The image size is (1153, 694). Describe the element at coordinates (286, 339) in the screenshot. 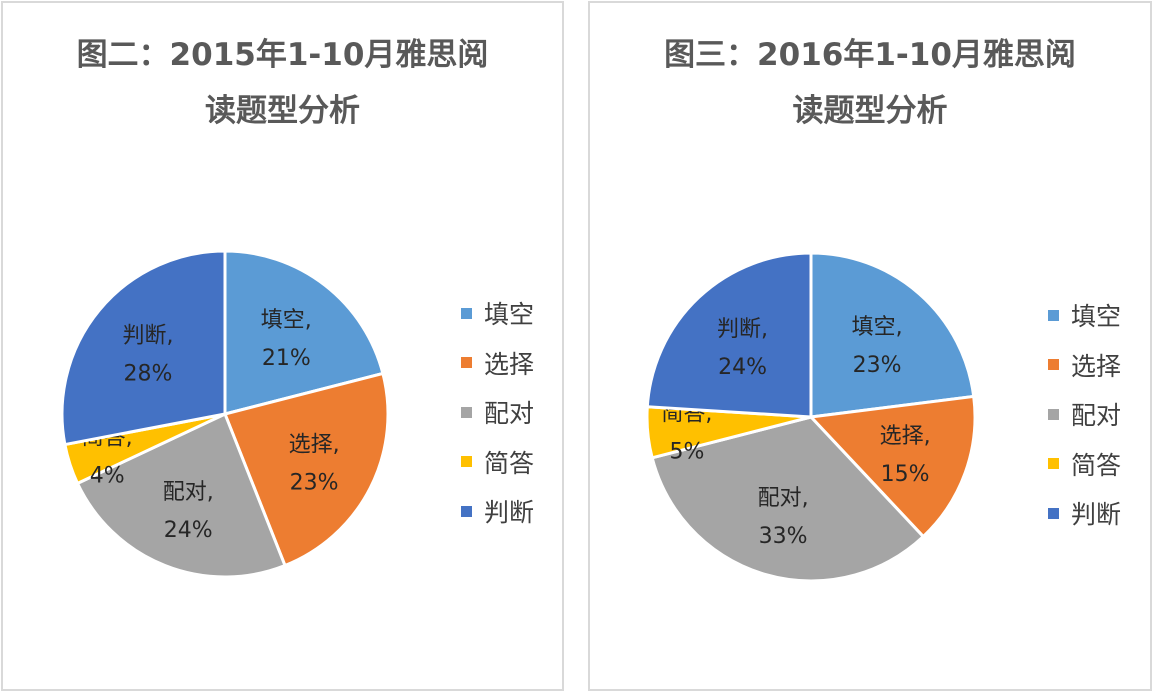

I see `slice-label-1: 填空, 21%` at that location.